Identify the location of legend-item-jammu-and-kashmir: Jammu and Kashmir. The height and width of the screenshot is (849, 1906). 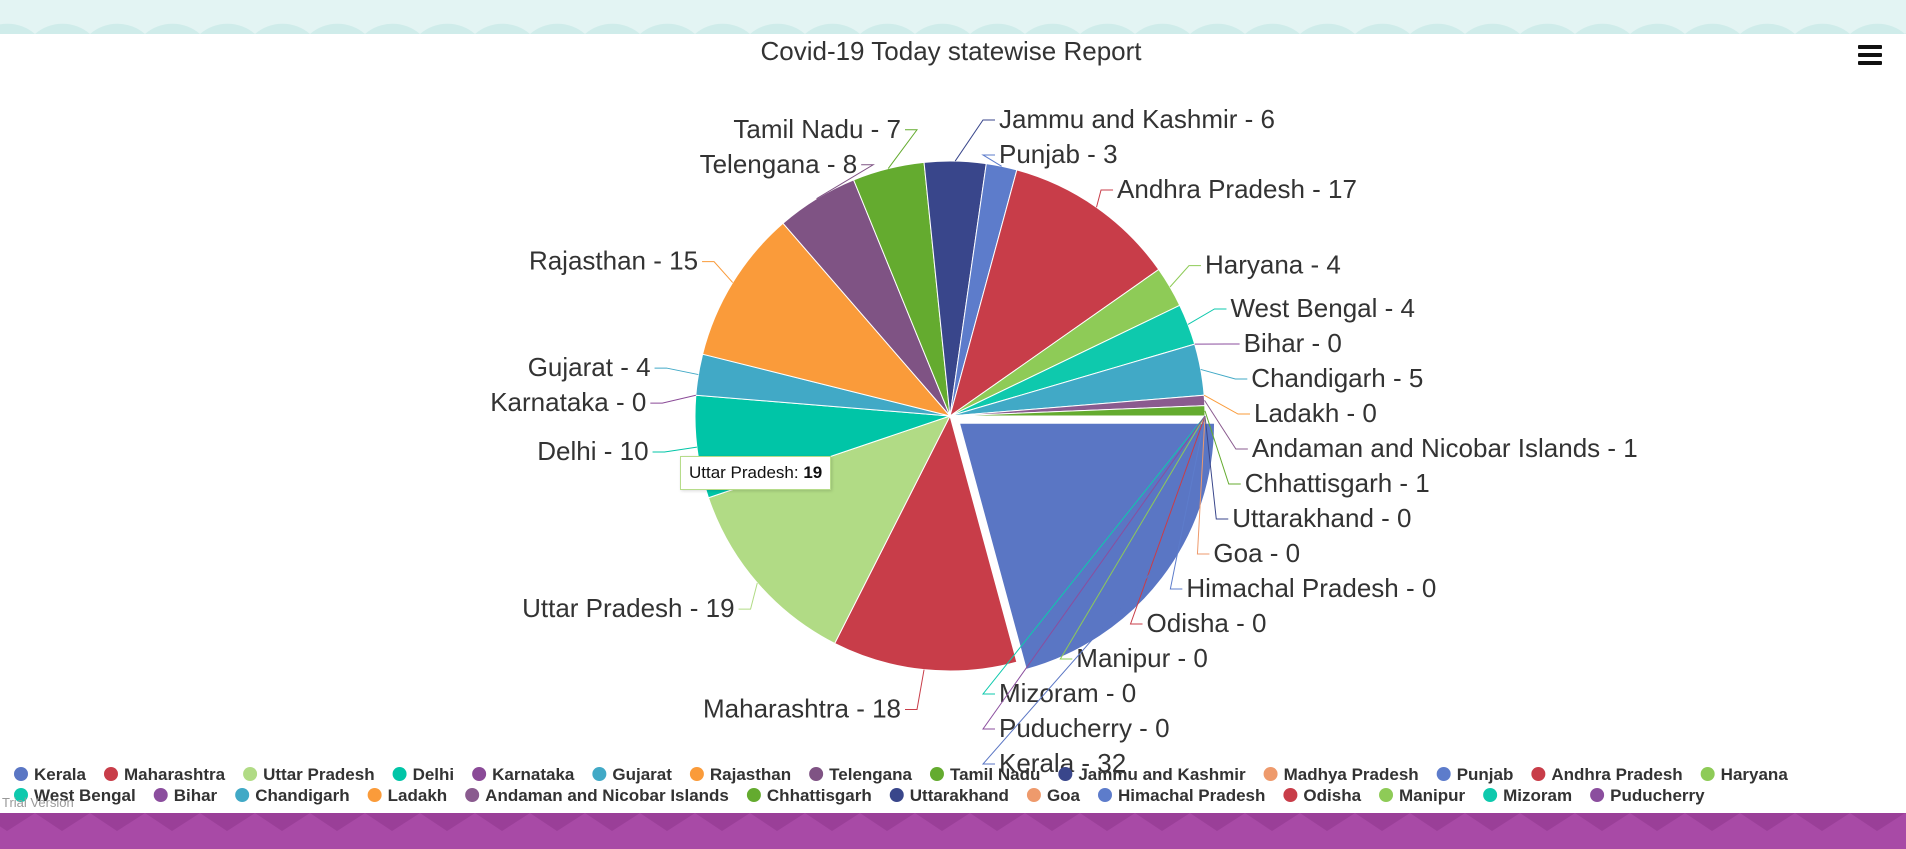
(1152, 774).